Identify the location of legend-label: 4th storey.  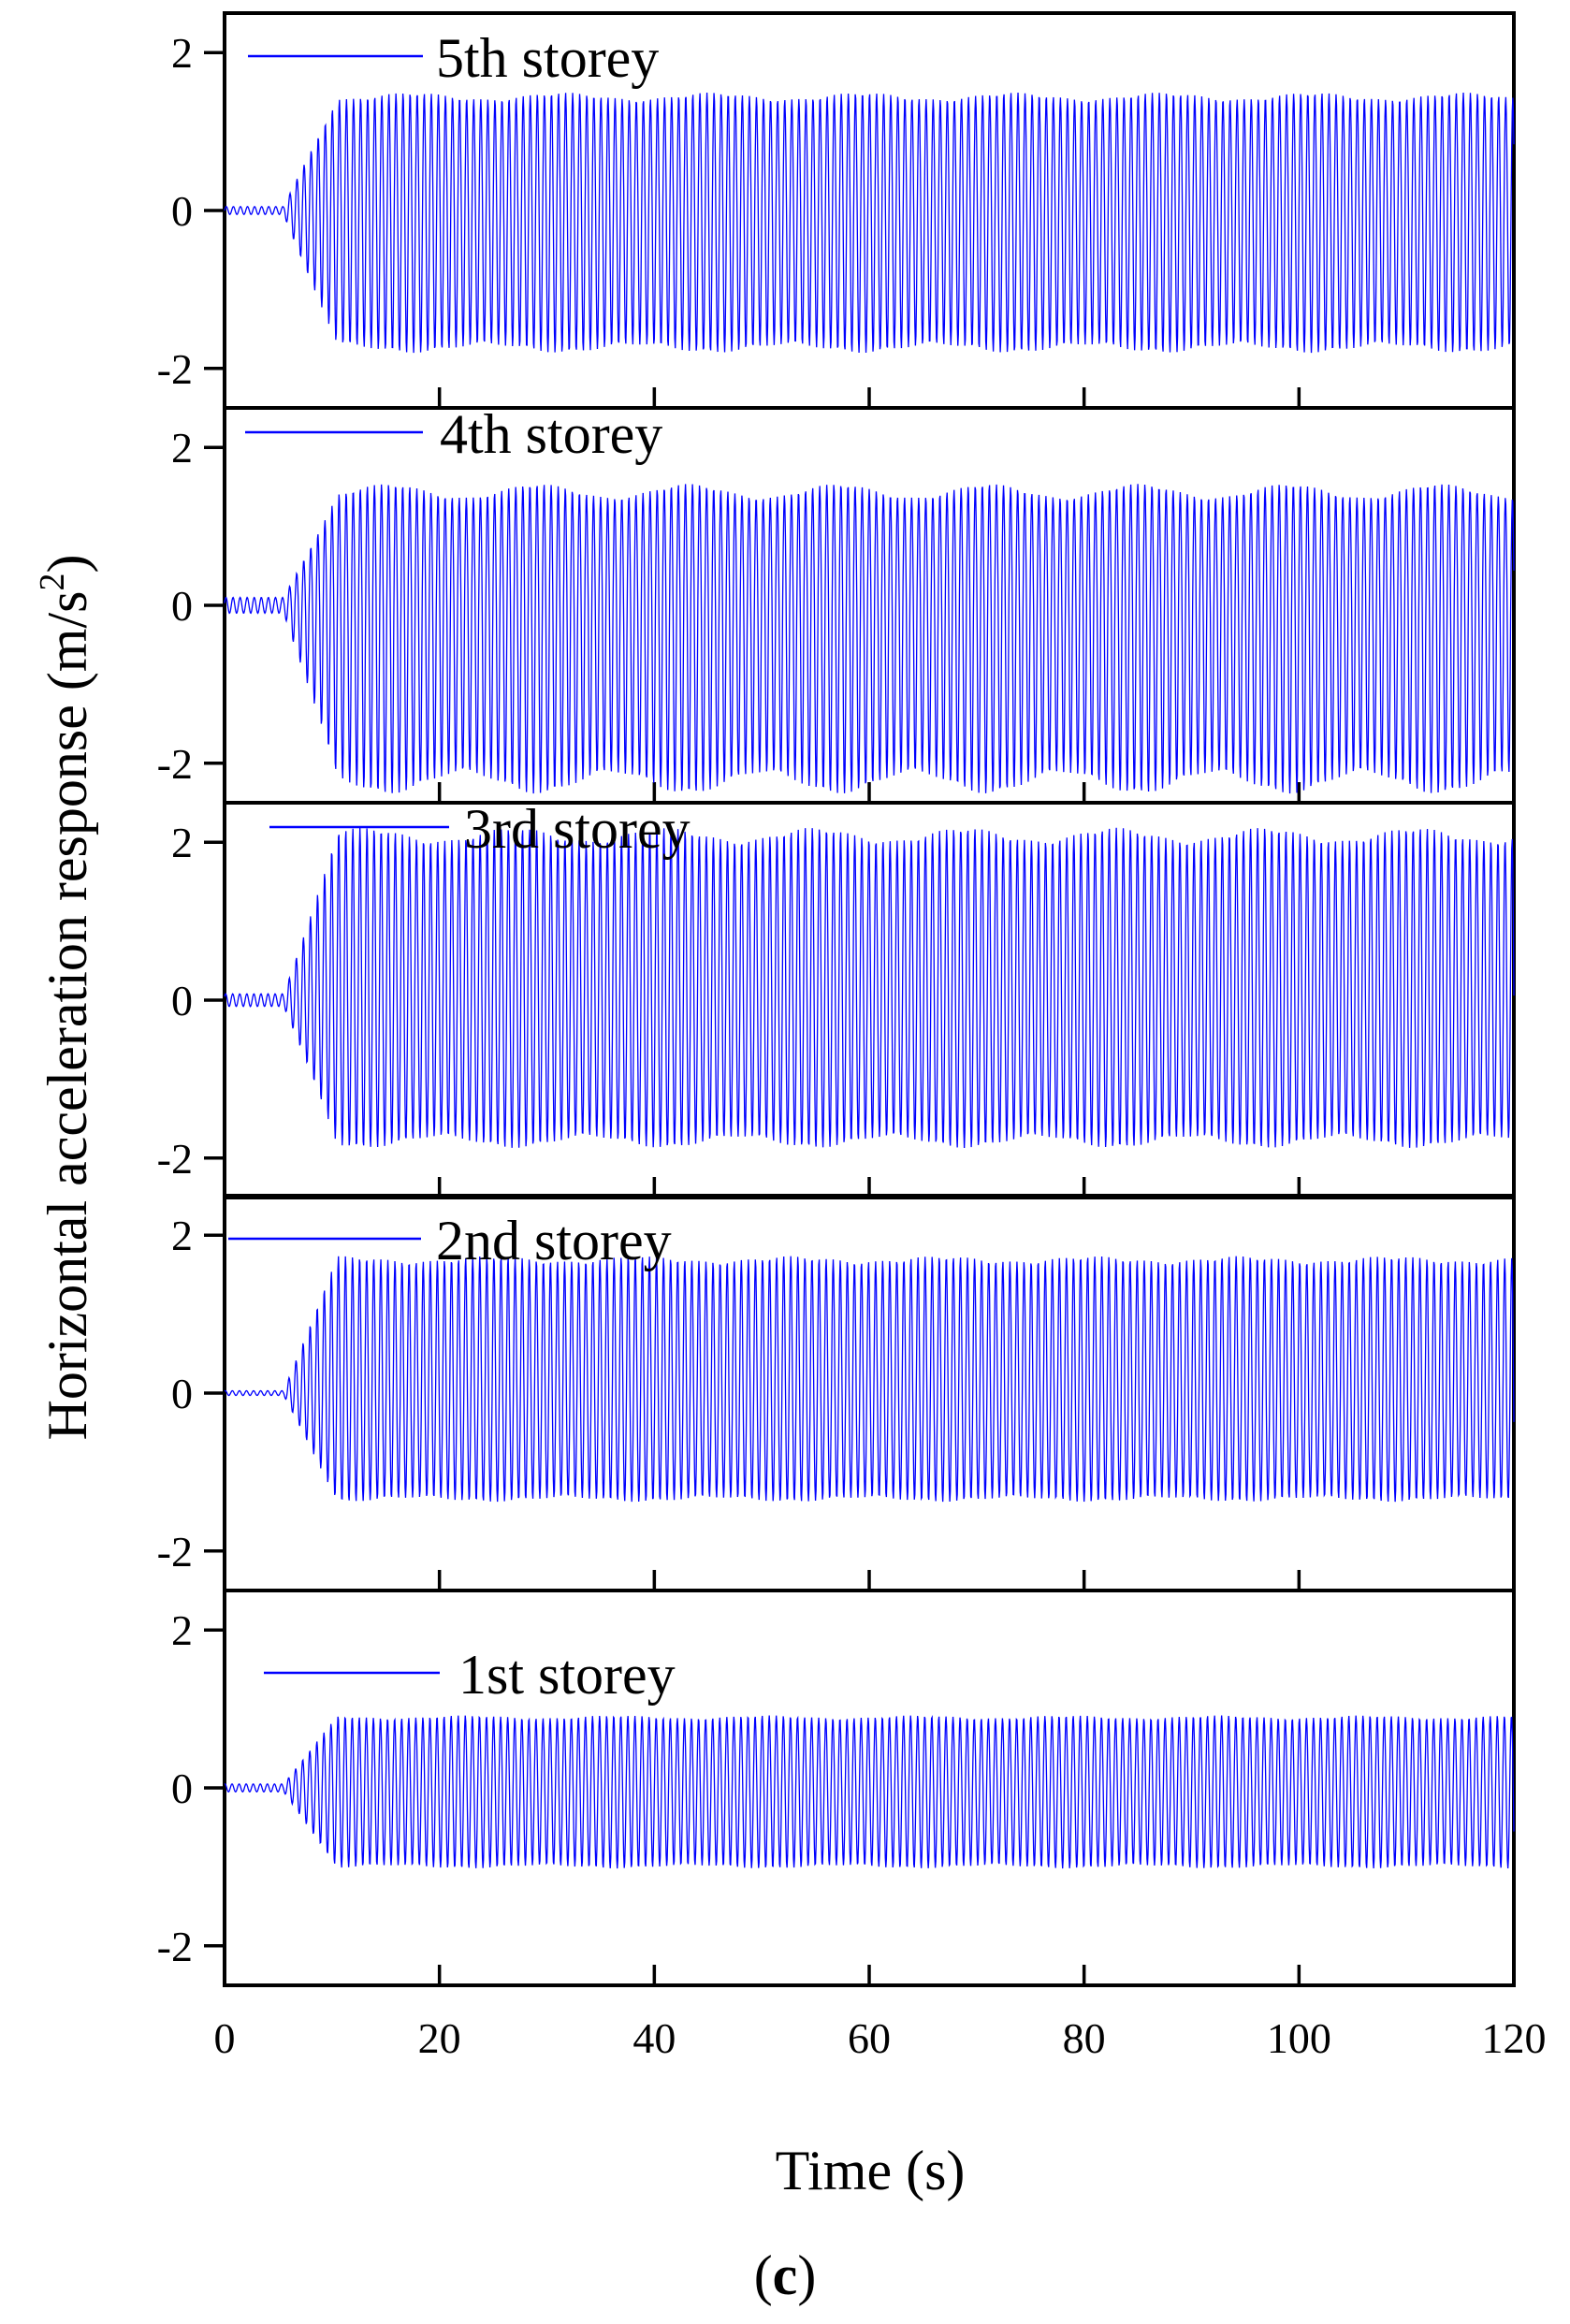
(551, 434).